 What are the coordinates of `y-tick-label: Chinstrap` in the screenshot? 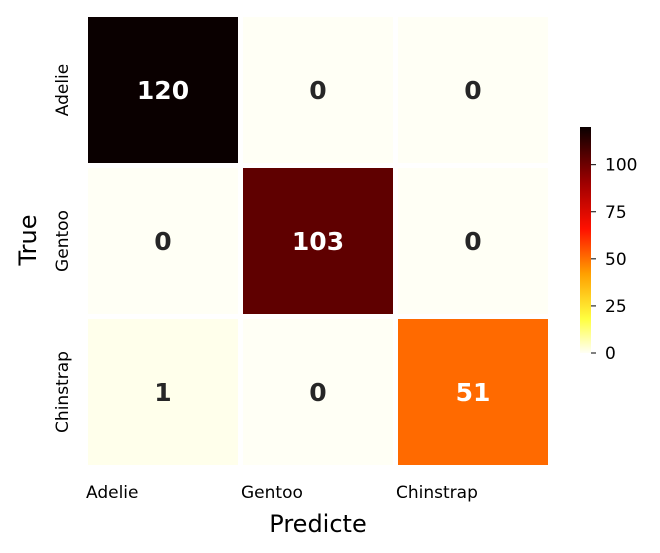 It's located at (63, 392).